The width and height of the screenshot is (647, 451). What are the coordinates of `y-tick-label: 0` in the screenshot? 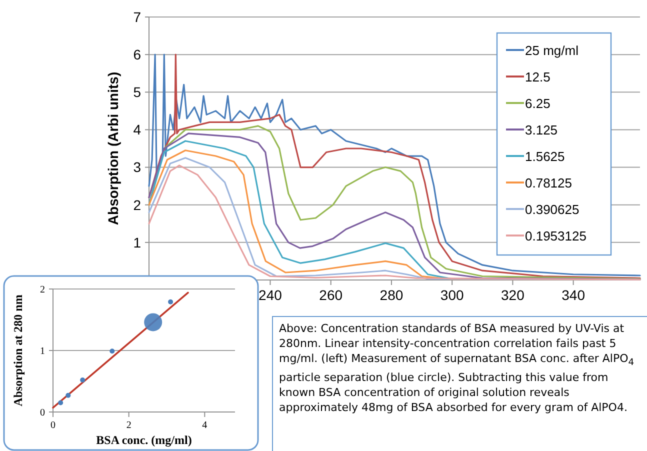 It's located at (42, 413).